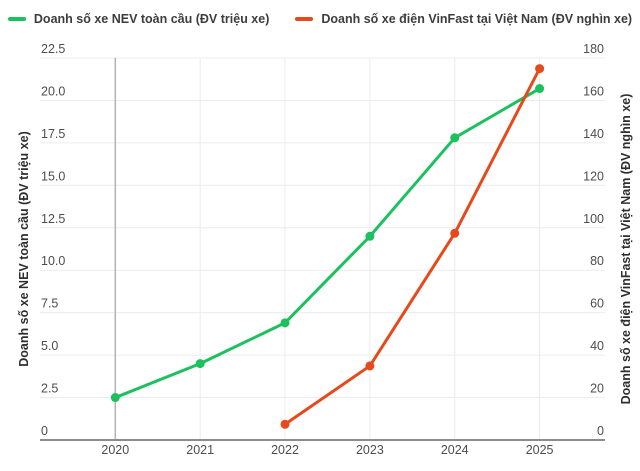  What do you see at coordinates (304, 19) in the screenshot?
I see `vinfast-series-swatch-icon` at bounding box center [304, 19].